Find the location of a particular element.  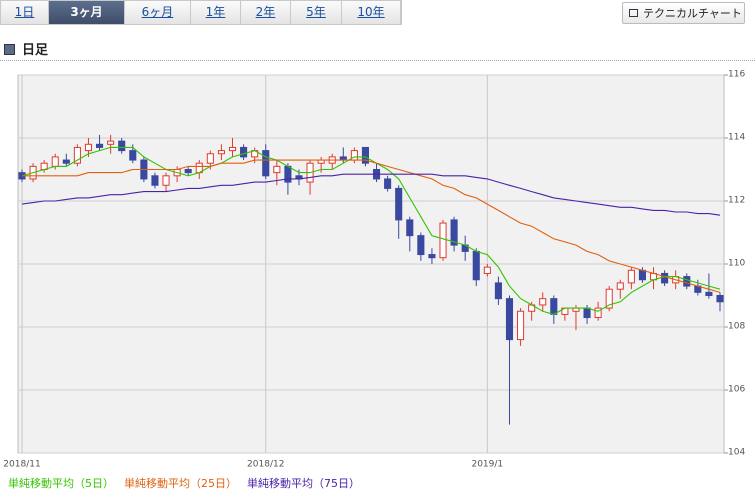

y-tick-label: 104 is located at coordinates (736, 453).